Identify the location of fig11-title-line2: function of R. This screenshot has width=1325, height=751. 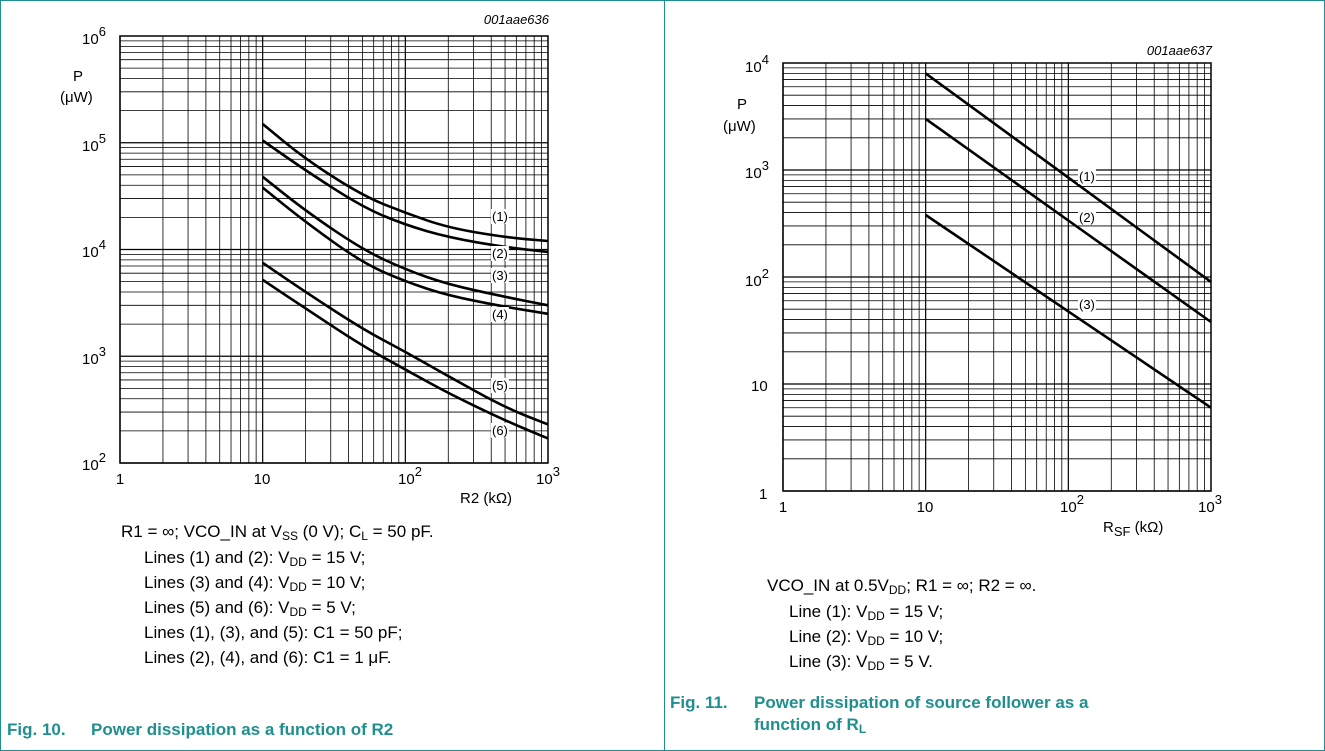
(806, 724).